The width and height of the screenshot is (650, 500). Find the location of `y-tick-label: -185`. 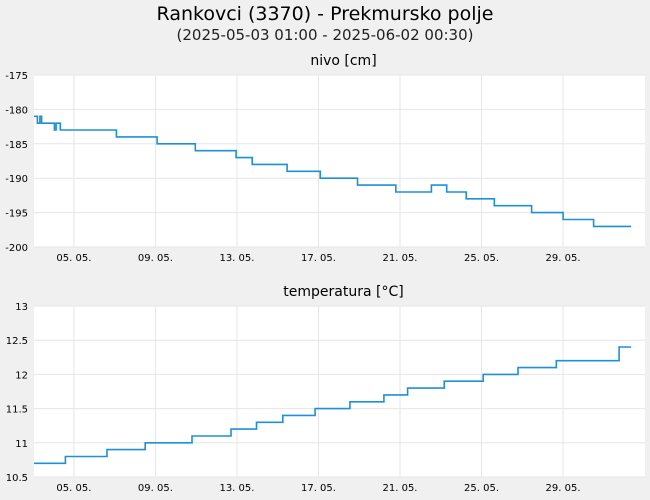

y-tick-label: -185 is located at coordinates (16, 145).